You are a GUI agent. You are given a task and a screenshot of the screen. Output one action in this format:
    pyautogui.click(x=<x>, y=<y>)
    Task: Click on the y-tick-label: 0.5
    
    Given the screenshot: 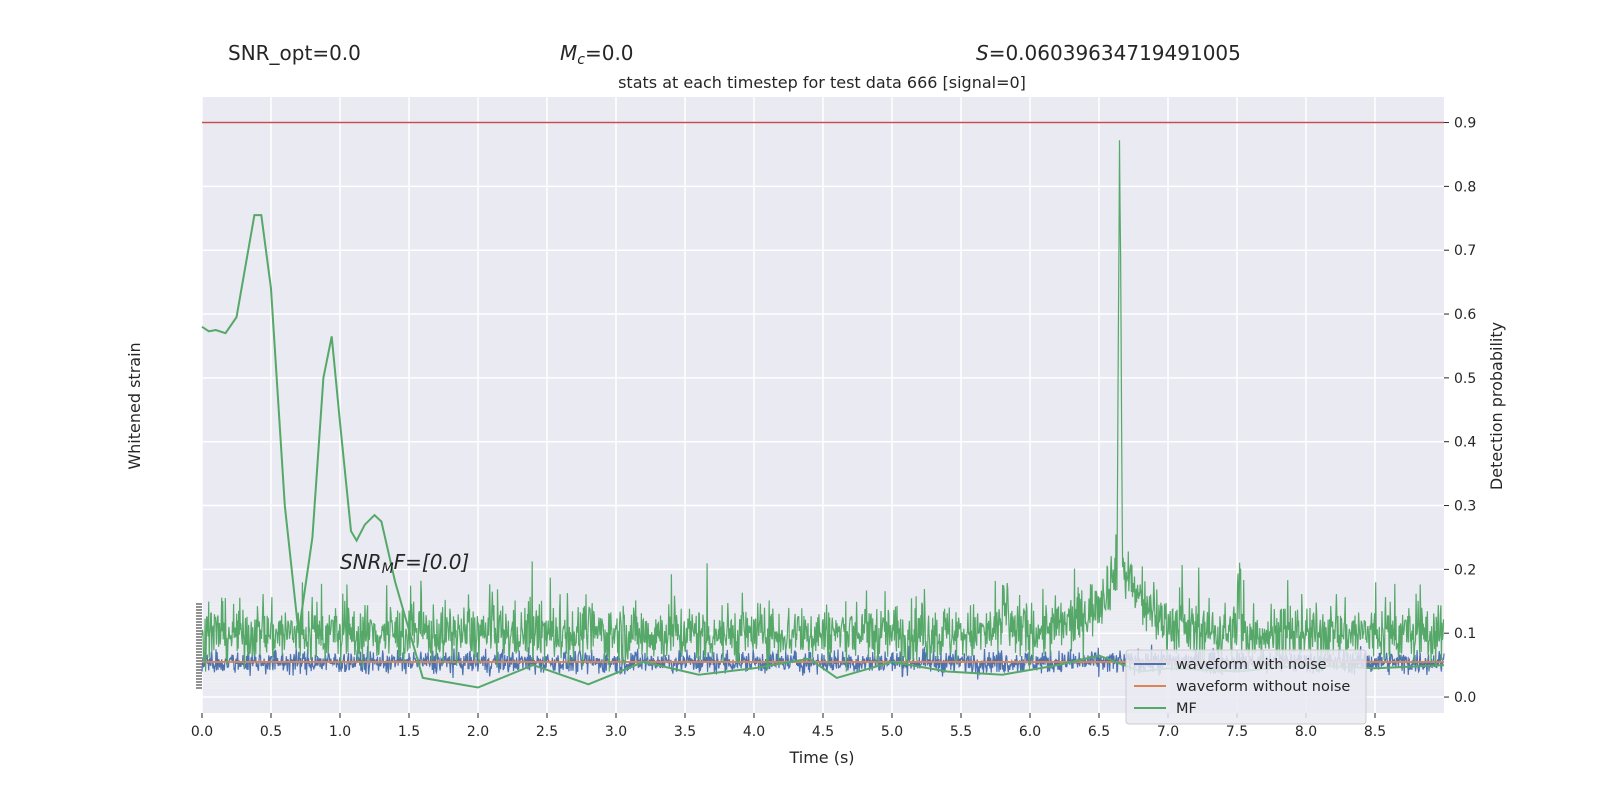 What is the action you would take?
    pyautogui.click(x=1465, y=379)
    